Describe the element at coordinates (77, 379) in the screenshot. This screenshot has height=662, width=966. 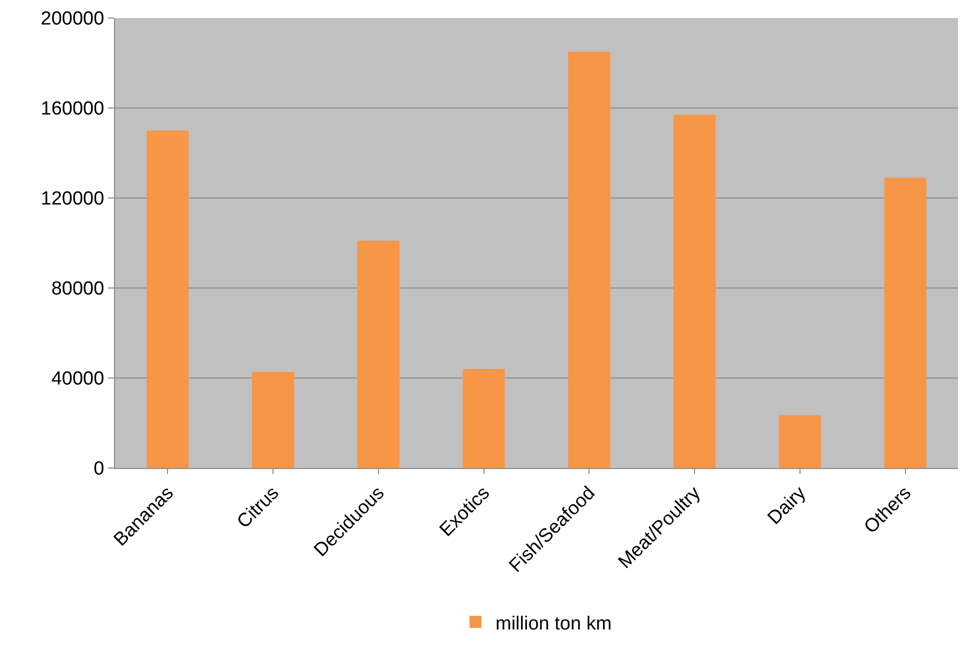
I see `y-tick-label: 40000` at that location.